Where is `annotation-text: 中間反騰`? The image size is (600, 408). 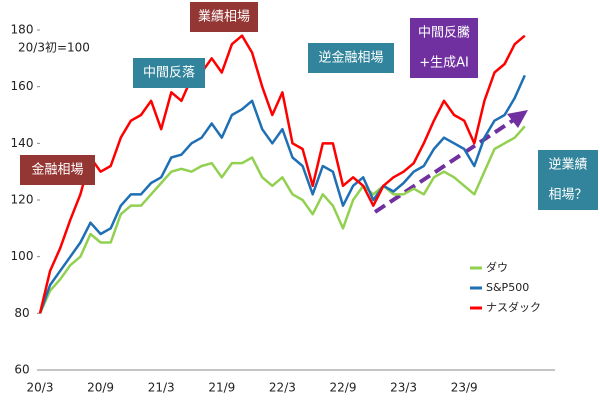 annotation-text: 中間反騰 is located at coordinates (444, 33).